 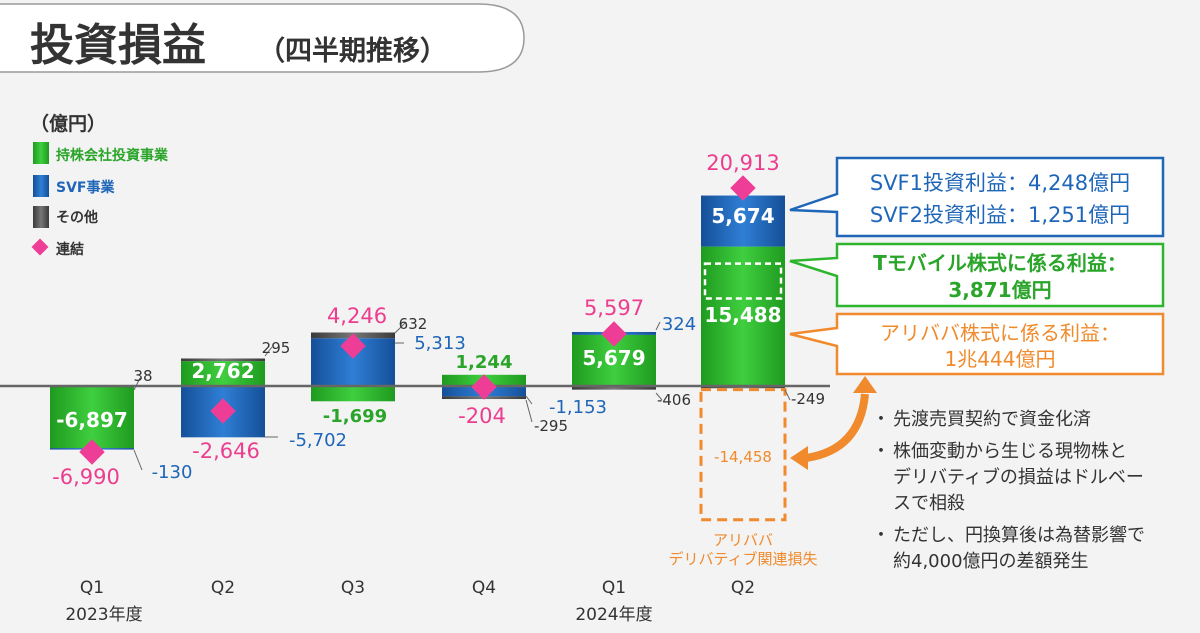 What do you see at coordinates (743, 540) in the screenshot?
I see `alibaba-loss-caption-1: アリババ` at bounding box center [743, 540].